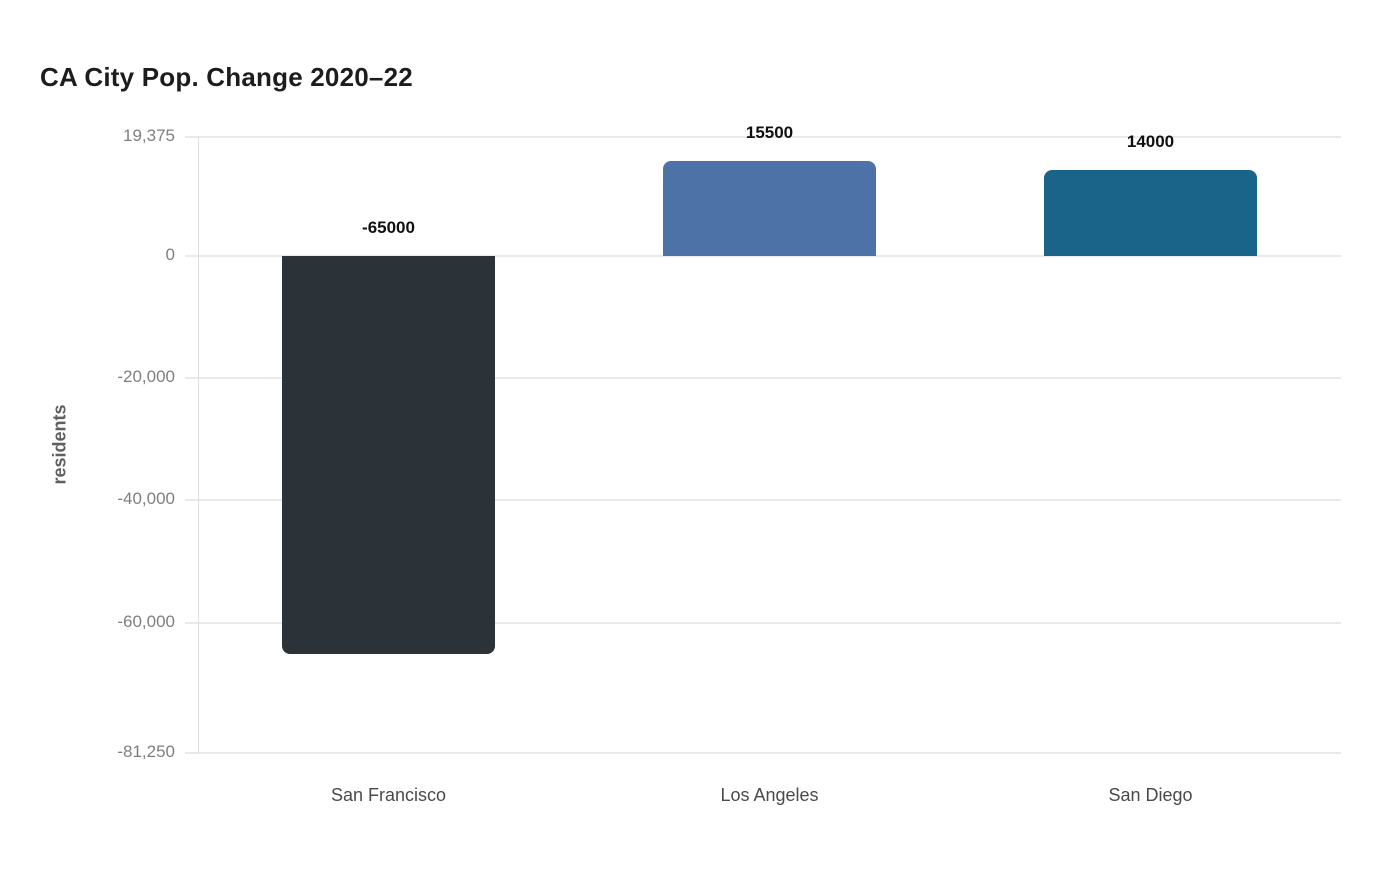 This screenshot has height=880, width=1400. Describe the element at coordinates (1150, 795) in the screenshot. I see `x-tick-label: San Diego` at that location.